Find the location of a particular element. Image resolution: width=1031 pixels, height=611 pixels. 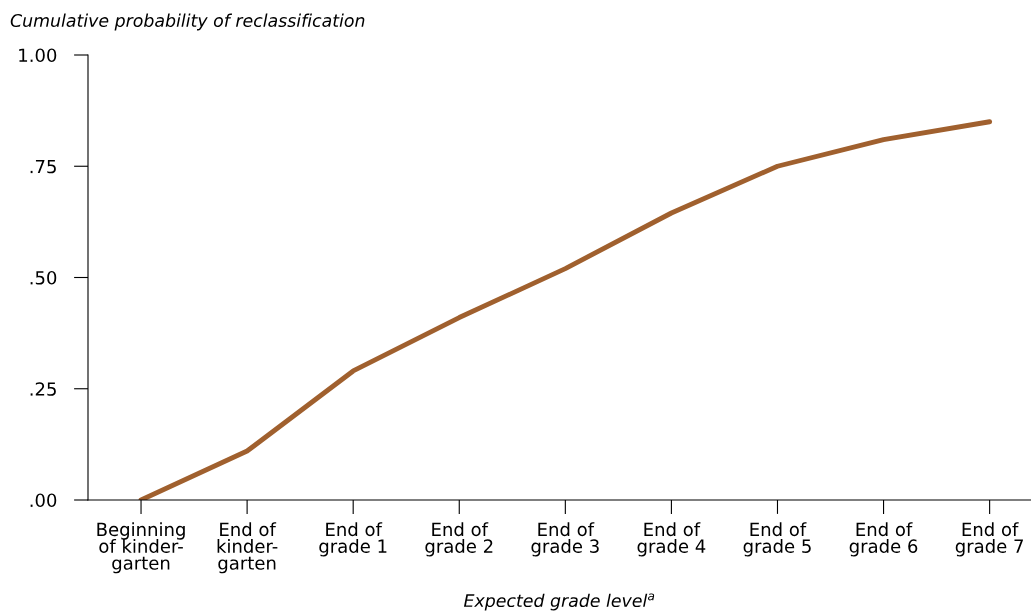

x-tick-label: Beginning of kinder- garten is located at coordinates (141, 548).